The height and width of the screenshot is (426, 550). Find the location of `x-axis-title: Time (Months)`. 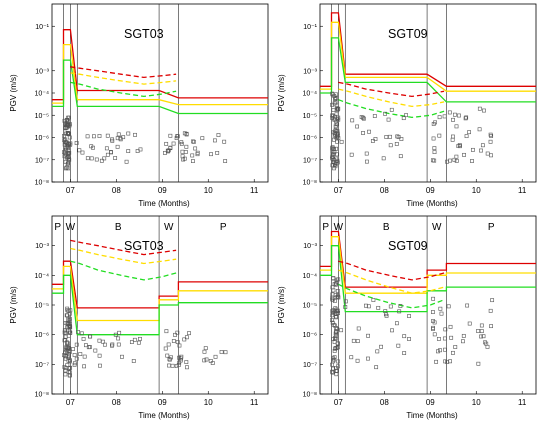

x-axis-title: Time (Months) is located at coordinates (432, 415).